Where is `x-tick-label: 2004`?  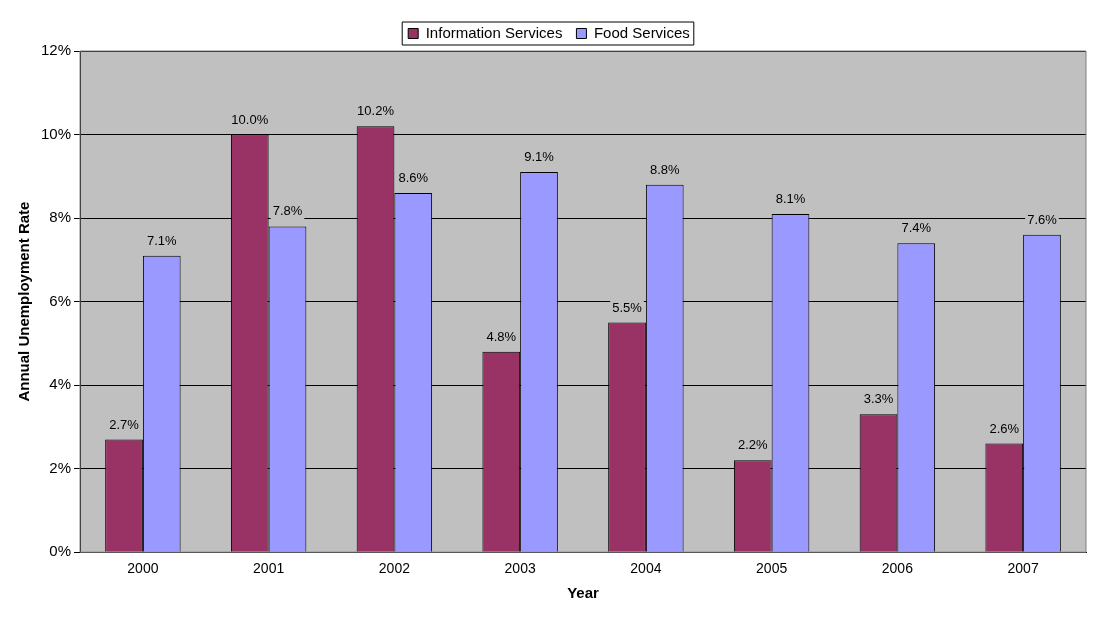 x-tick-label: 2004 is located at coordinates (646, 568).